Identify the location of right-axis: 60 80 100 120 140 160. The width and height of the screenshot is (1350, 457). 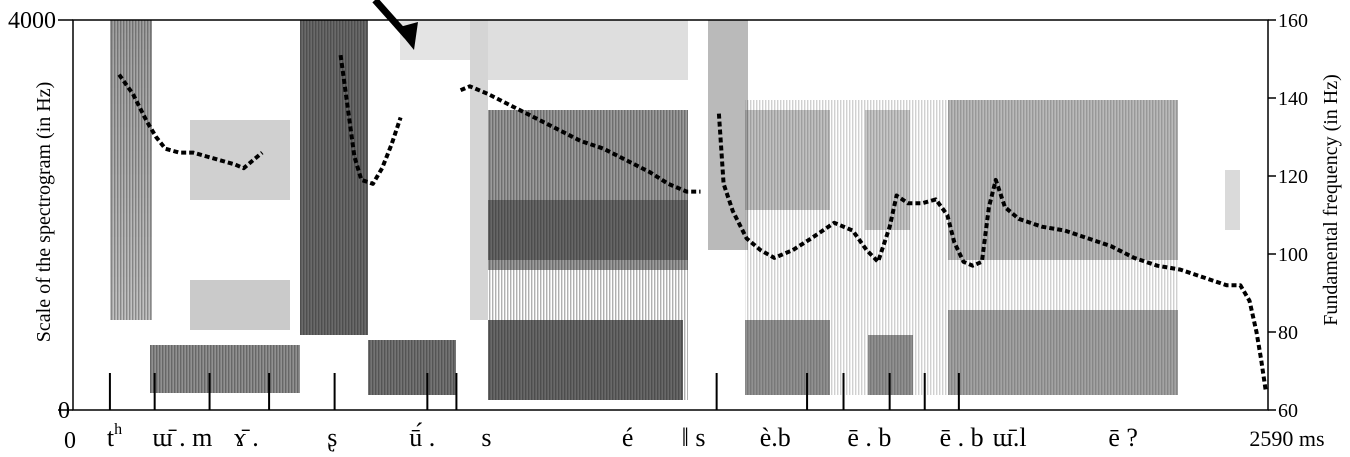
(1288, 216).